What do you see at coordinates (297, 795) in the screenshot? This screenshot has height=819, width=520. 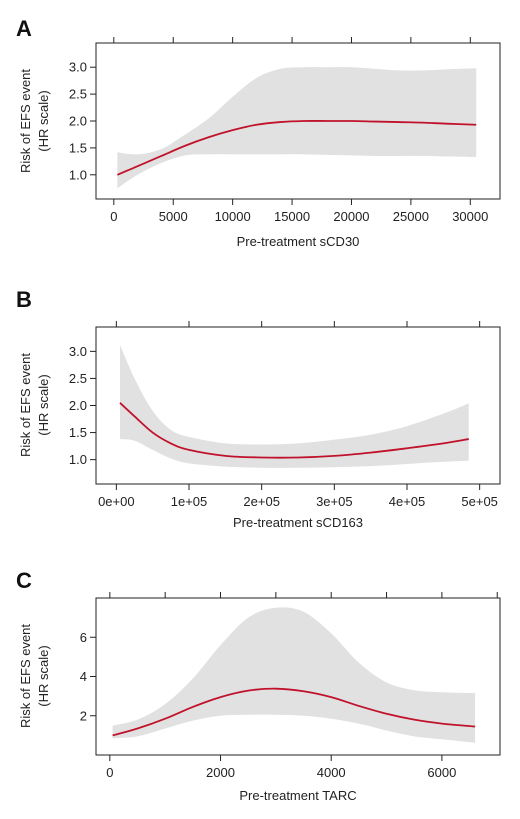 I see `x-axis-label: Pre-treatment TARC` at bounding box center [297, 795].